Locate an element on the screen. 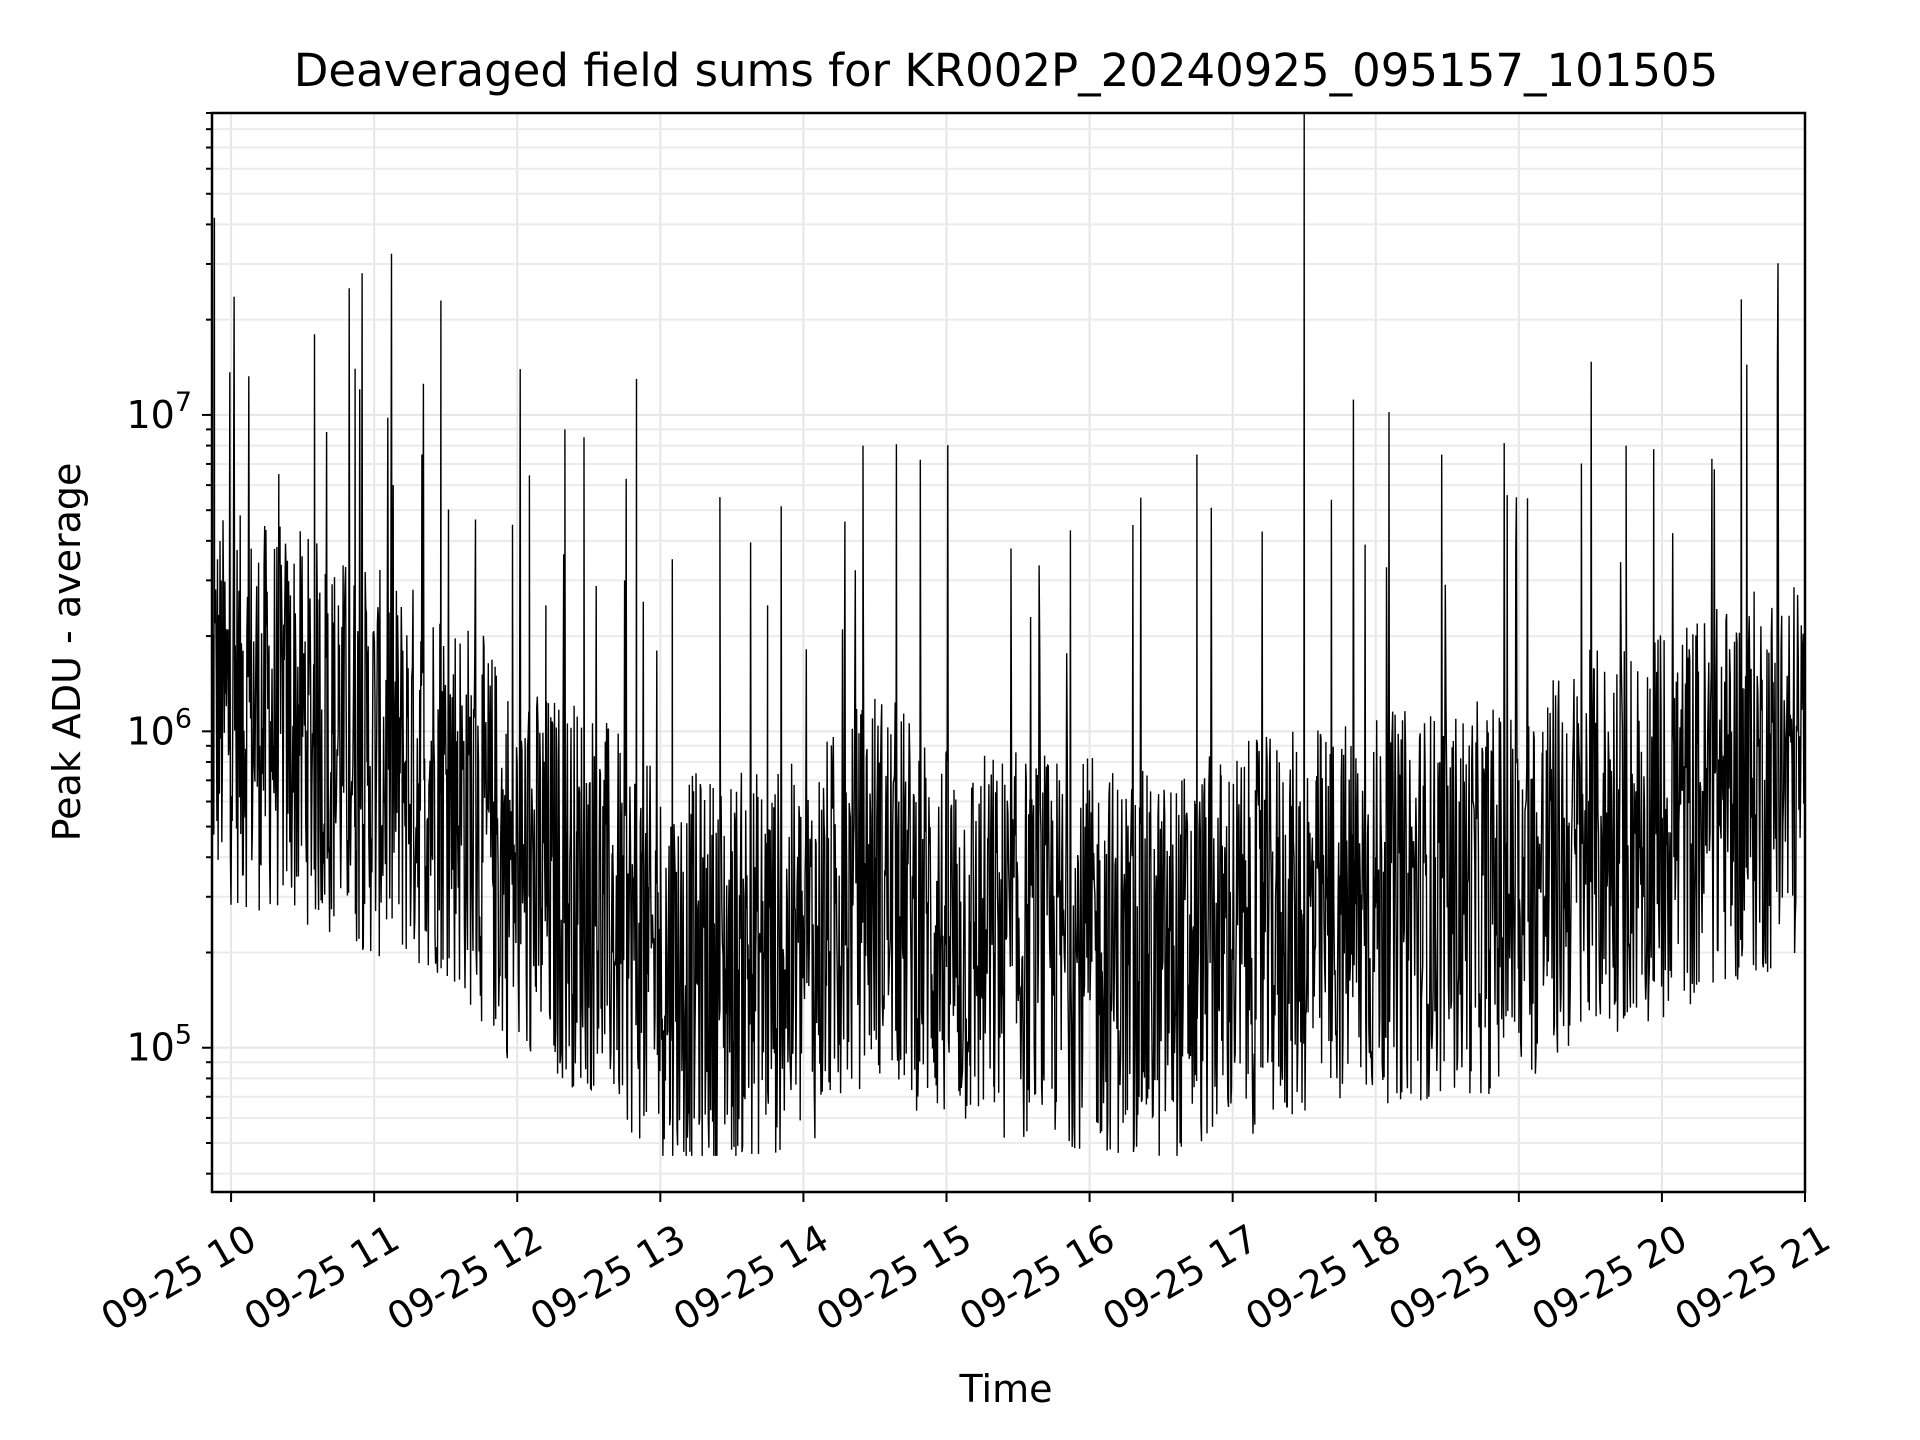 This screenshot has width=1920, height=1440. x-axis-label: Time is located at coordinates (1006, 1389).